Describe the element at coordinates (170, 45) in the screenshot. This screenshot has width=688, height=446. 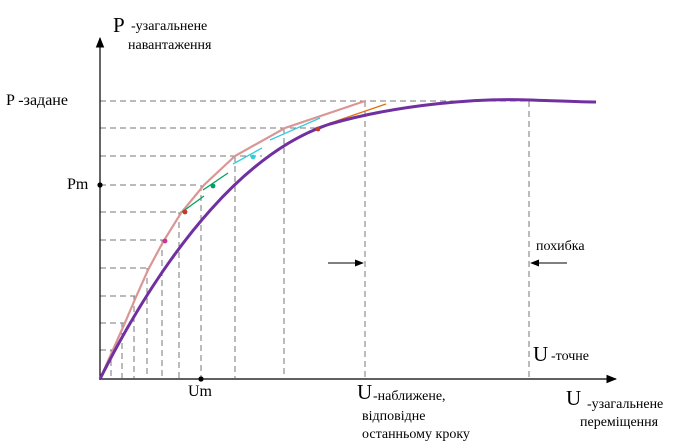
I see `p-axis-label-line2: навантаження` at that location.